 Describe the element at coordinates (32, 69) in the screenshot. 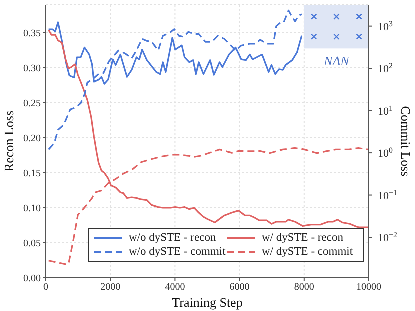

I see `y-tick-label: 0.30` at that location.